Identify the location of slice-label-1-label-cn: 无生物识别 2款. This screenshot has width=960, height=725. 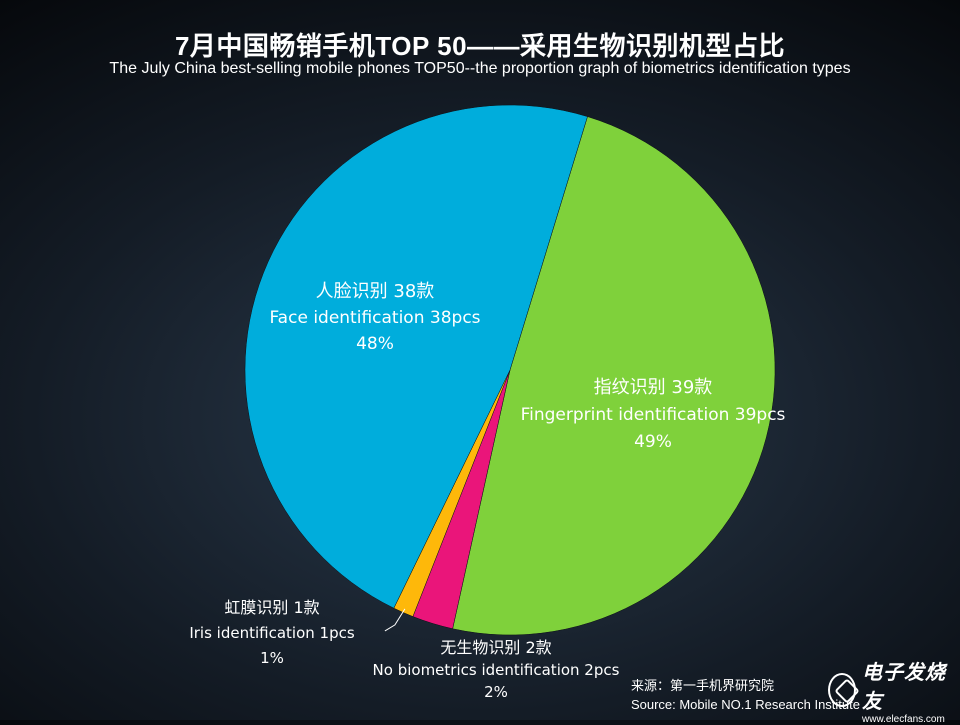
(495, 647).